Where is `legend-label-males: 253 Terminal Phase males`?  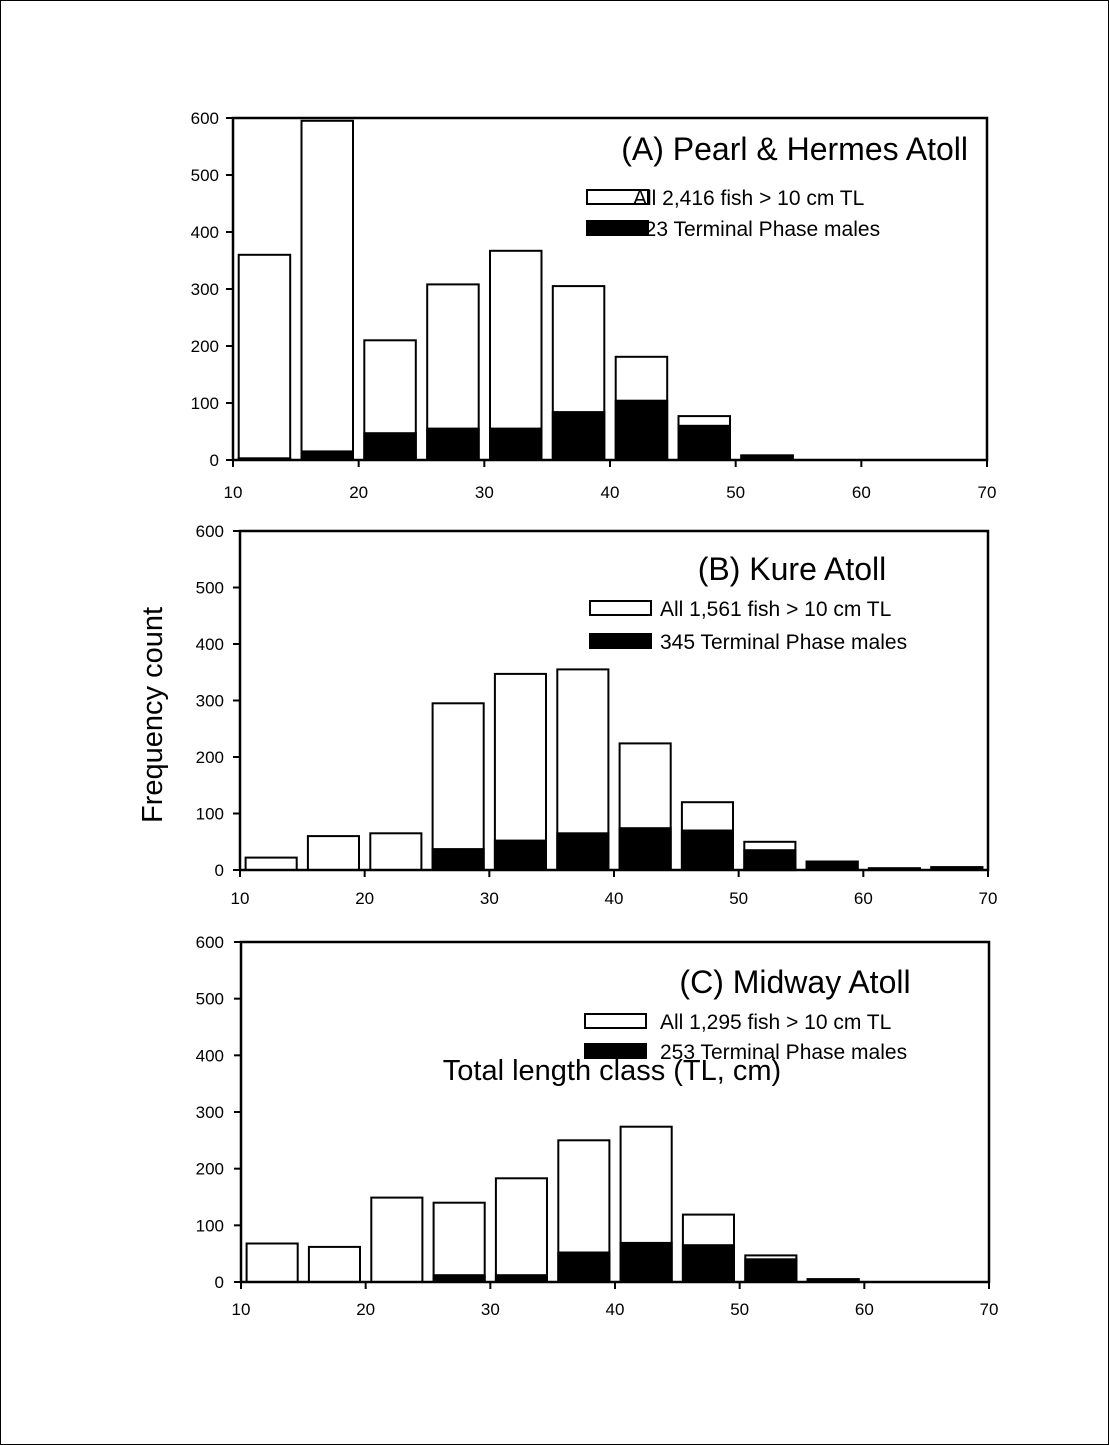 legend-label-males: 253 Terminal Phase males is located at coordinates (783, 1052).